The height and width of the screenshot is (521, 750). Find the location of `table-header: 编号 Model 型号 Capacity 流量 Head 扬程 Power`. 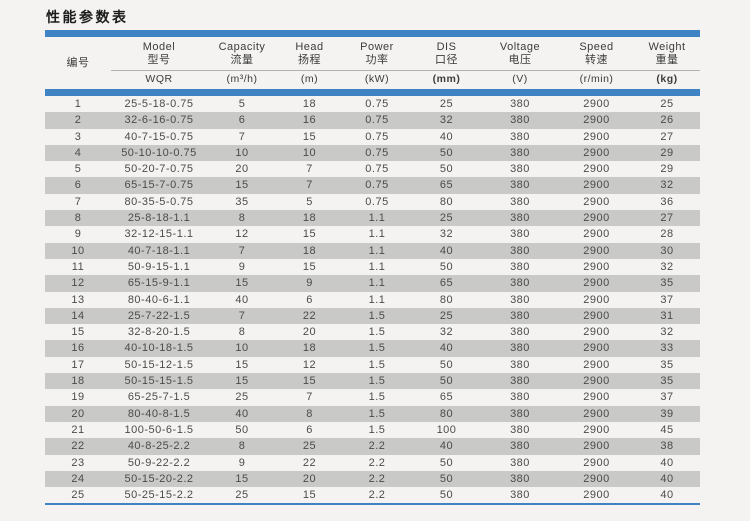

table-header: 编号 Model 型号 Capacity 流量 Head 扬程 Power is located at coordinates (372, 63).